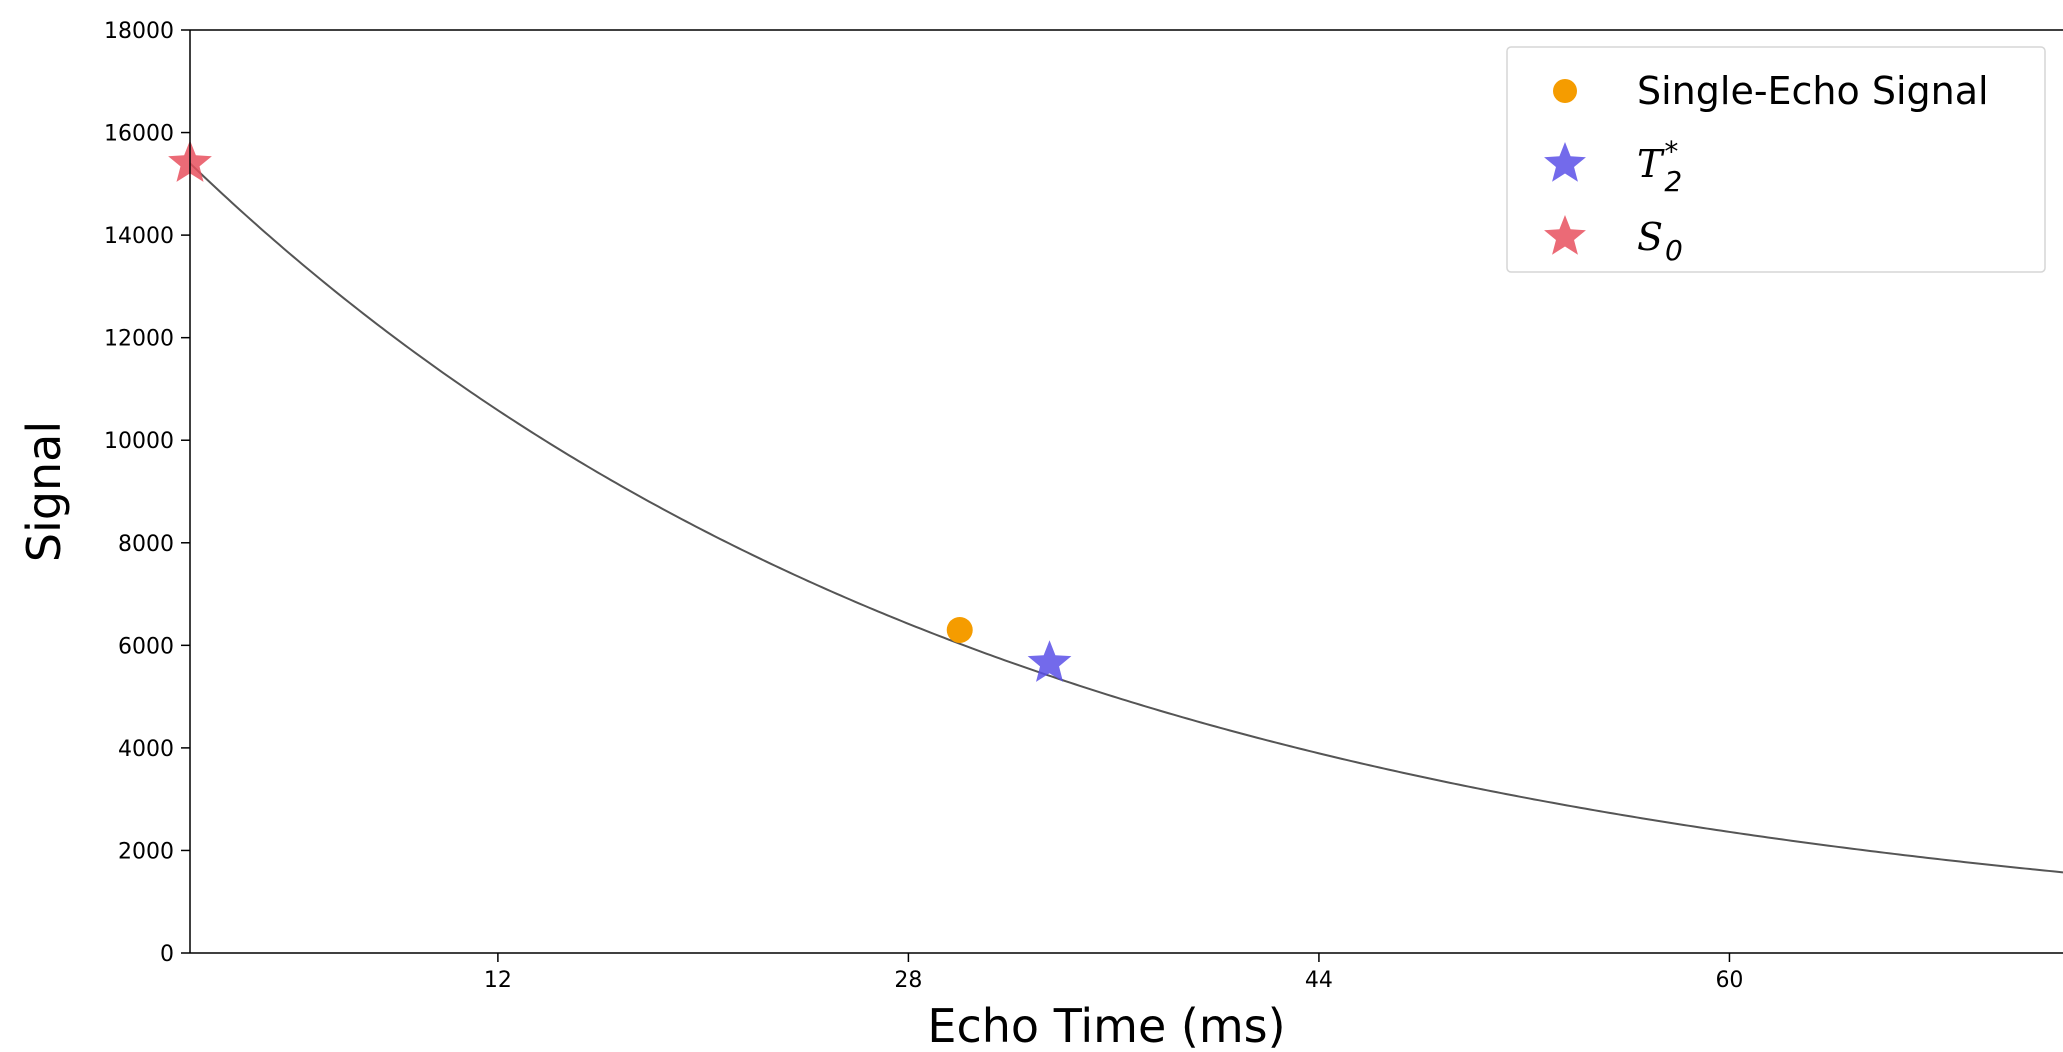  What do you see at coordinates (1049, 661) in the screenshot?
I see `t2star-point` at bounding box center [1049, 661].